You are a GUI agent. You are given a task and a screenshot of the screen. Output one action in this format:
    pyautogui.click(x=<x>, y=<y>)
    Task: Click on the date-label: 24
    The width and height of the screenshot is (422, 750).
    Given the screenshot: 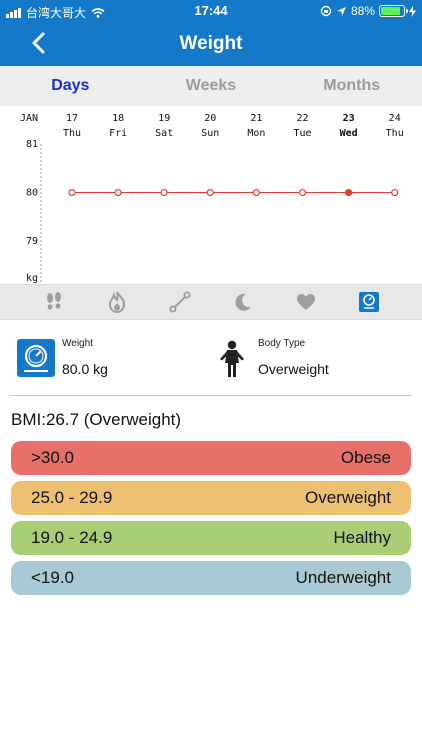 What is the action you would take?
    pyautogui.click(x=395, y=118)
    